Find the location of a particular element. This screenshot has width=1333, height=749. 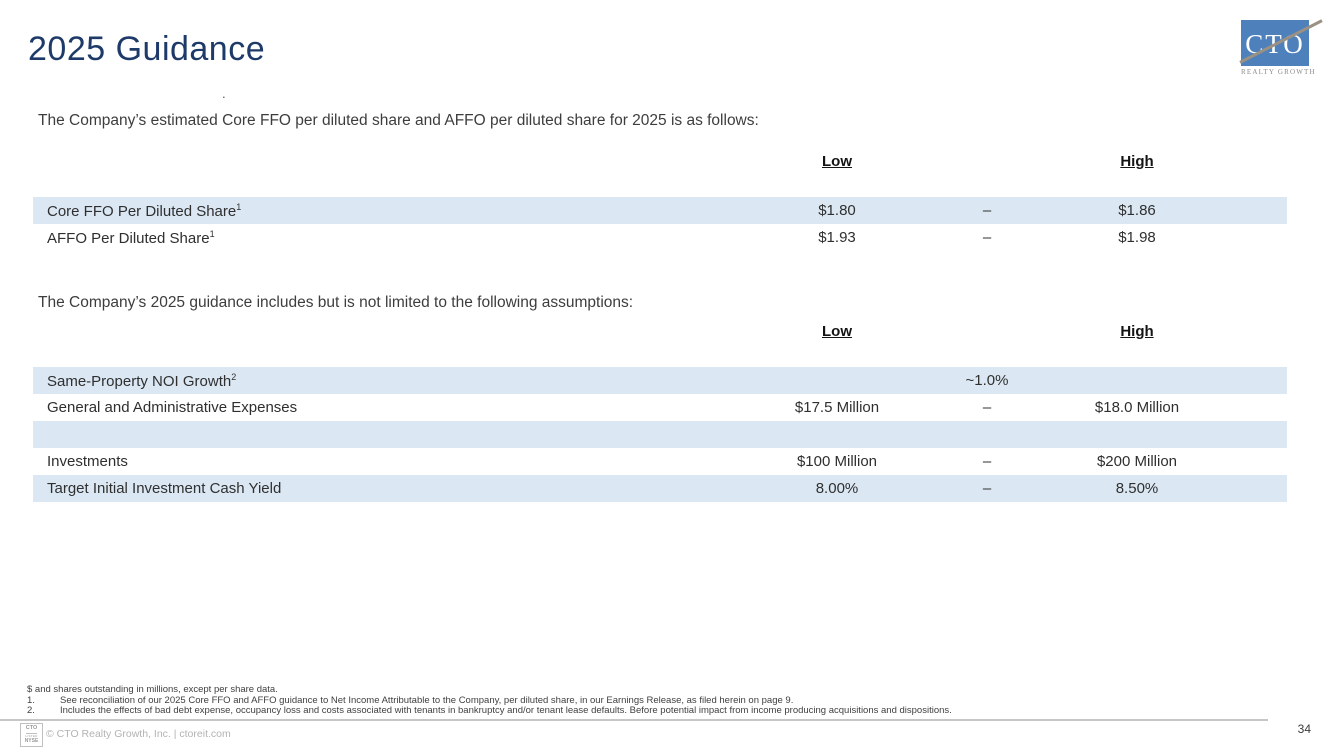

row-high-value: $200 Million is located at coordinates (1137, 461).